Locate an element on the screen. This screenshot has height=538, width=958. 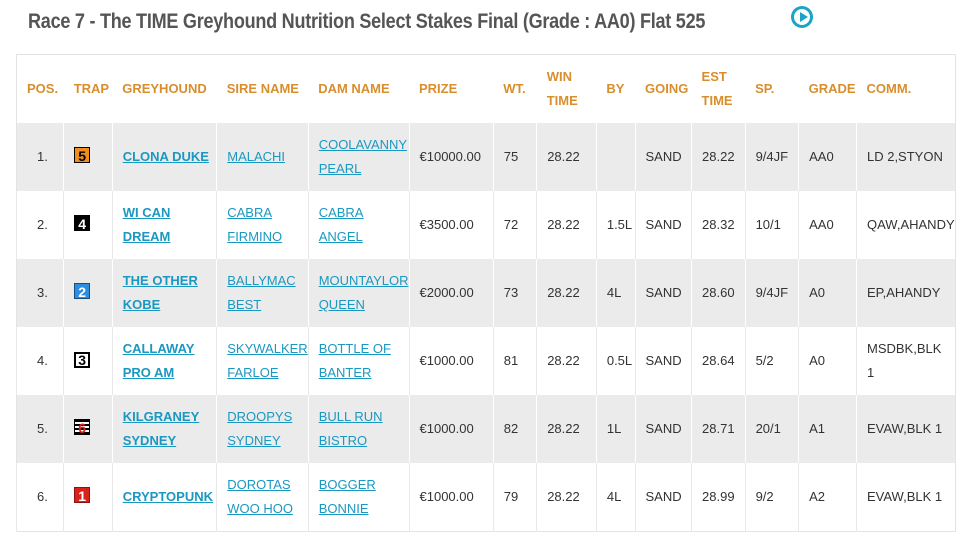
col-est-time-line2: TIME is located at coordinates (717, 100).